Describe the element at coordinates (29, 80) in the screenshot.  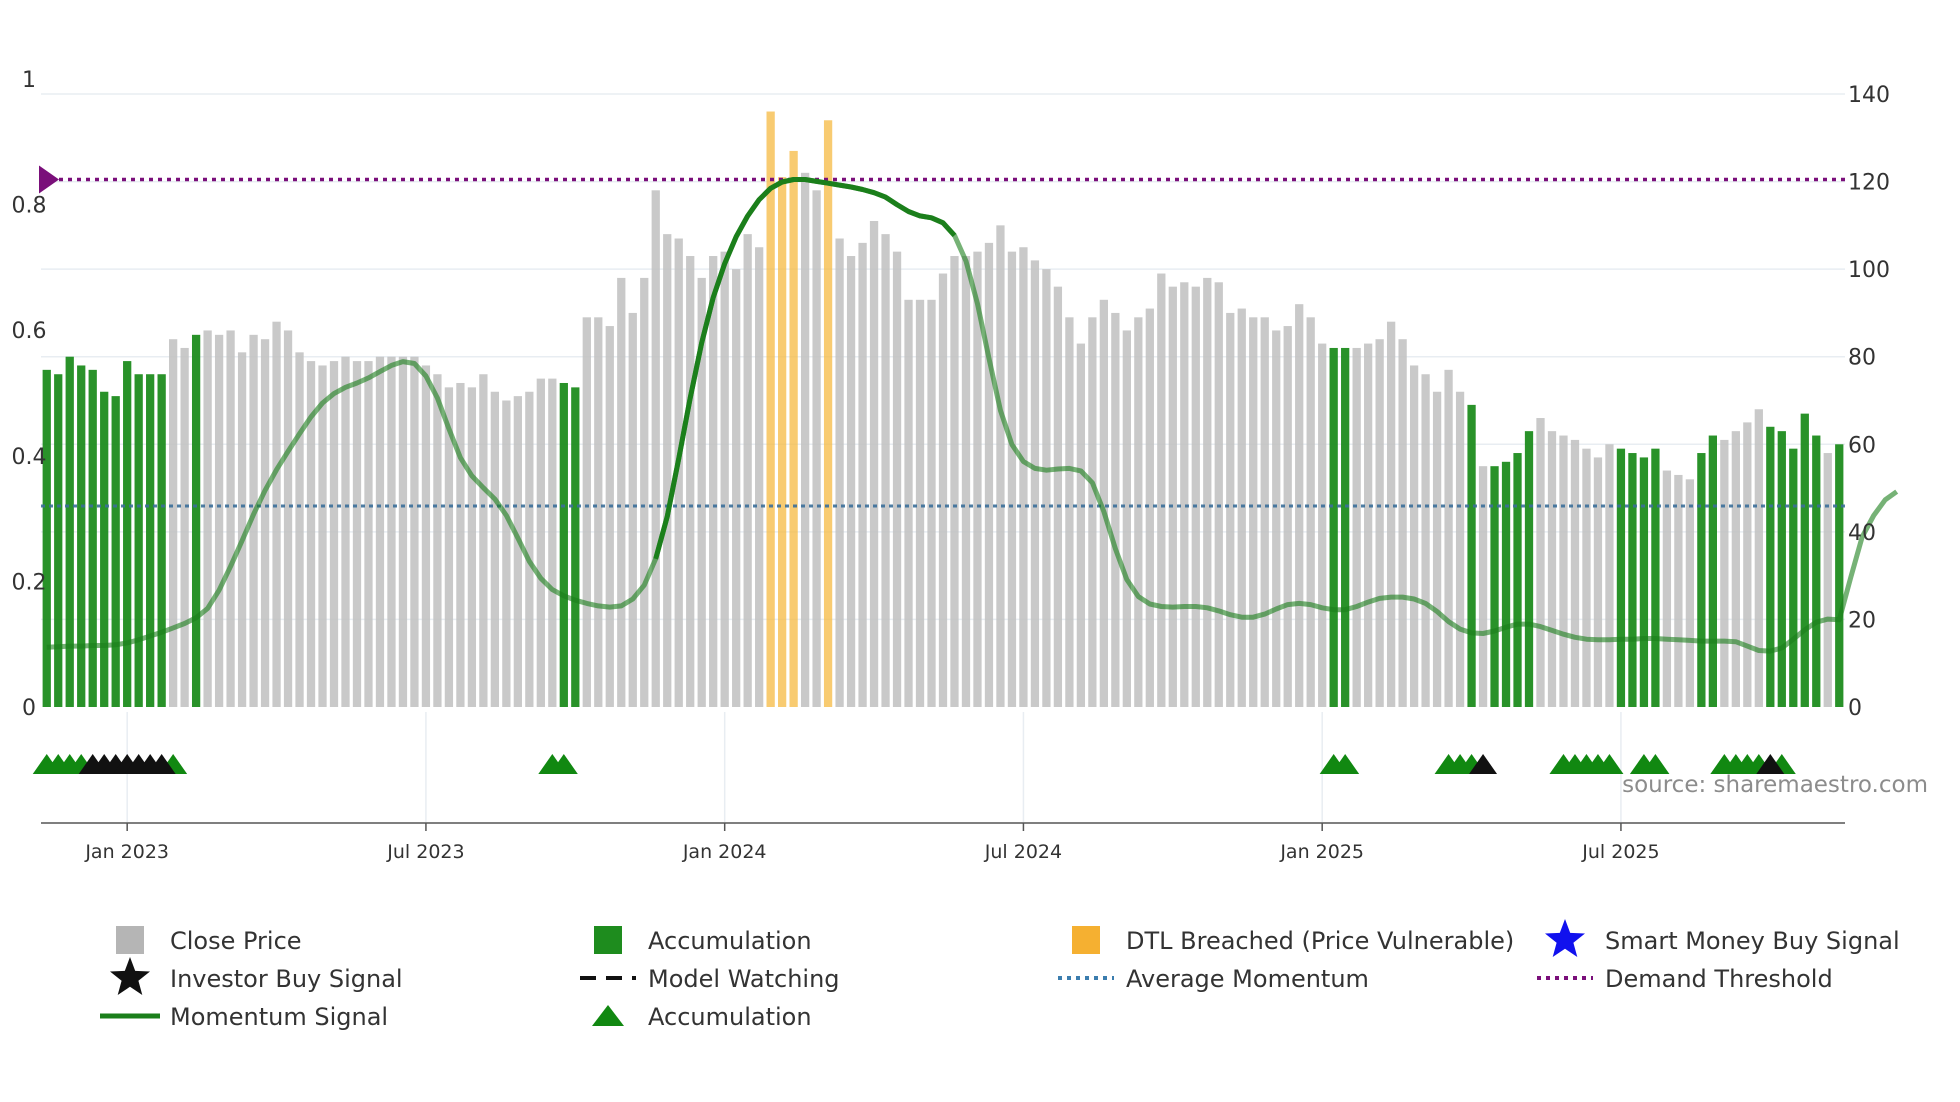
I see `left-tick-label: 1` at that location.